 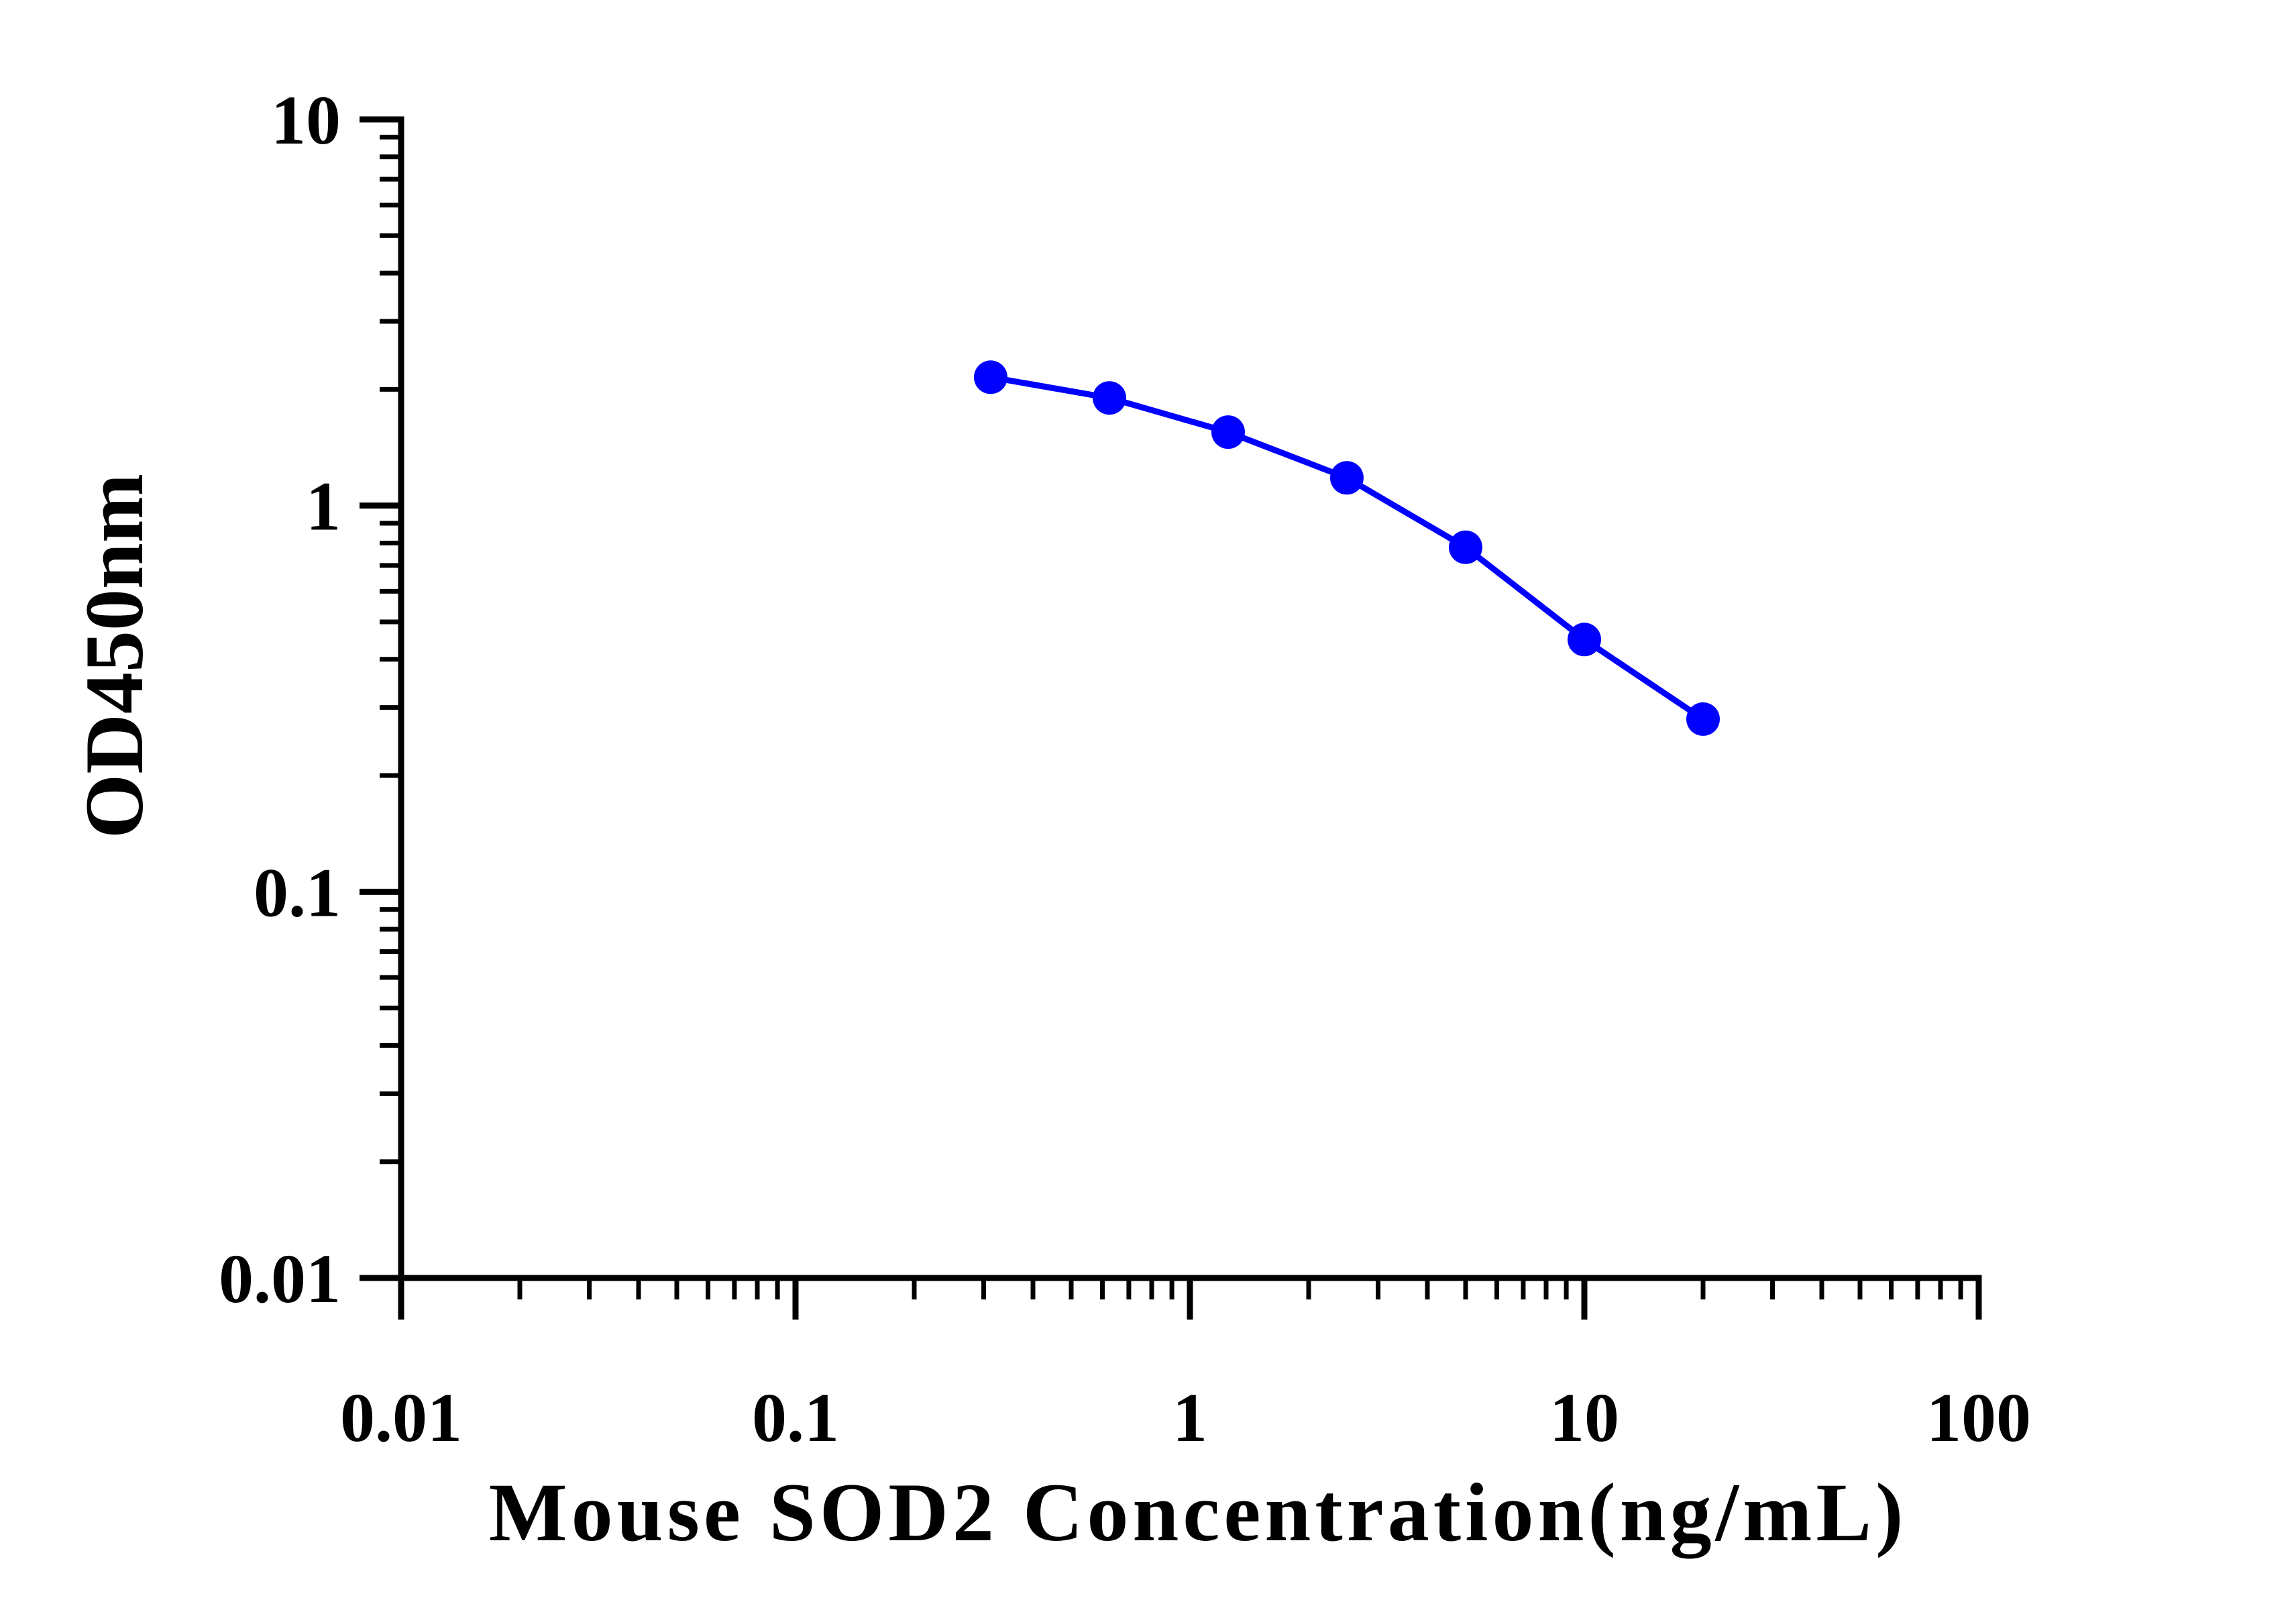 I want to click on y-tick-label: 0.1, so click(x=297, y=892).